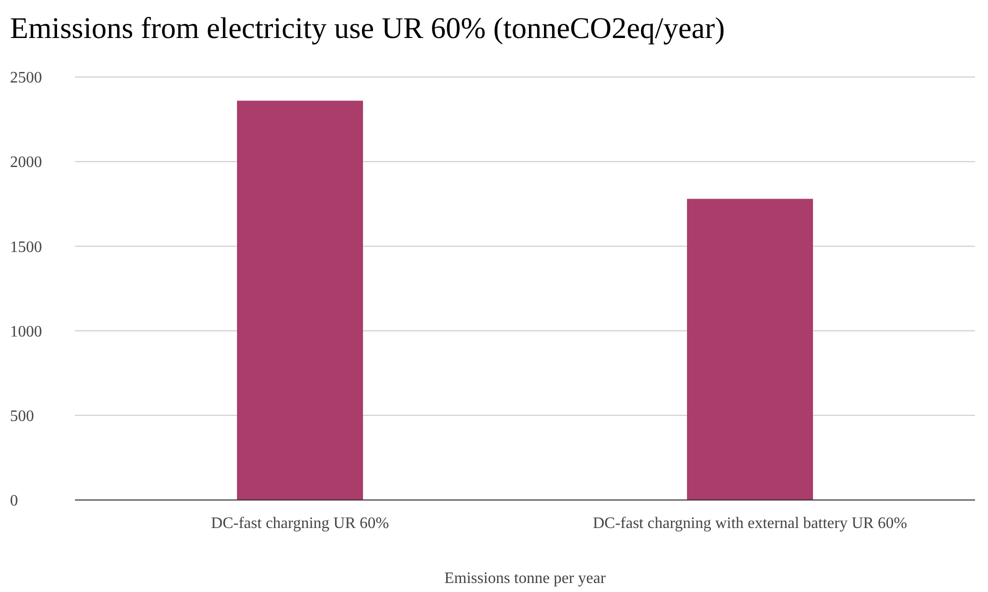 The height and width of the screenshot is (592, 988). Describe the element at coordinates (750, 523) in the screenshot. I see `x-tick-label: DC-fast chargning with external battery UR 60%` at that location.